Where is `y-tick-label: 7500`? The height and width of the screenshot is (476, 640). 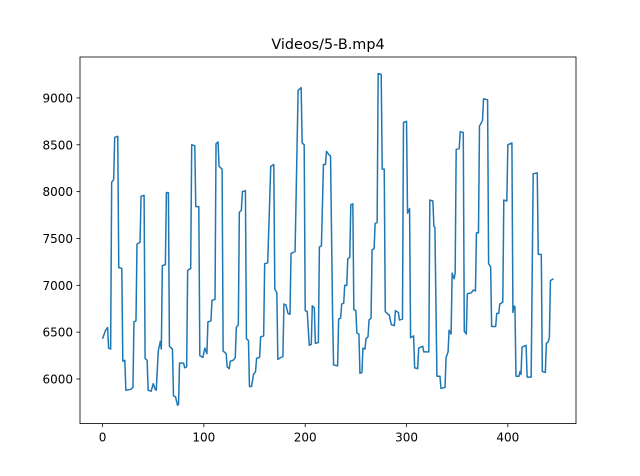
y-tick-label: 7500 is located at coordinates (57, 239).